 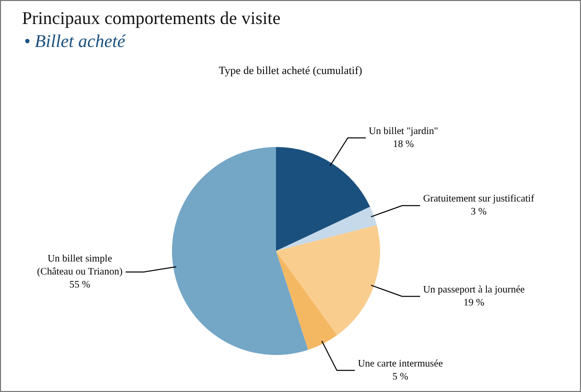 What do you see at coordinates (403, 144) in the screenshot?
I see `data-label: 18 %` at bounding box center [403, 144].